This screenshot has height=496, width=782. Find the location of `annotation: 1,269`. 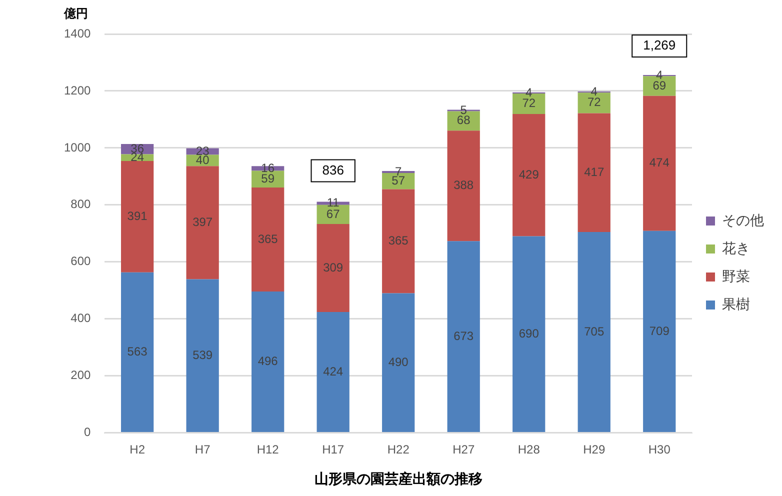

annotation: 1,269 is located at coordinates (659, 45).